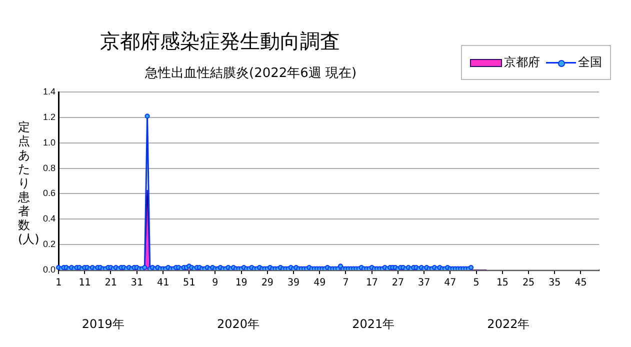 The width and height of the screenshot is (631, 347). I want to click on x-tick-label: 17, so click(372, 283).